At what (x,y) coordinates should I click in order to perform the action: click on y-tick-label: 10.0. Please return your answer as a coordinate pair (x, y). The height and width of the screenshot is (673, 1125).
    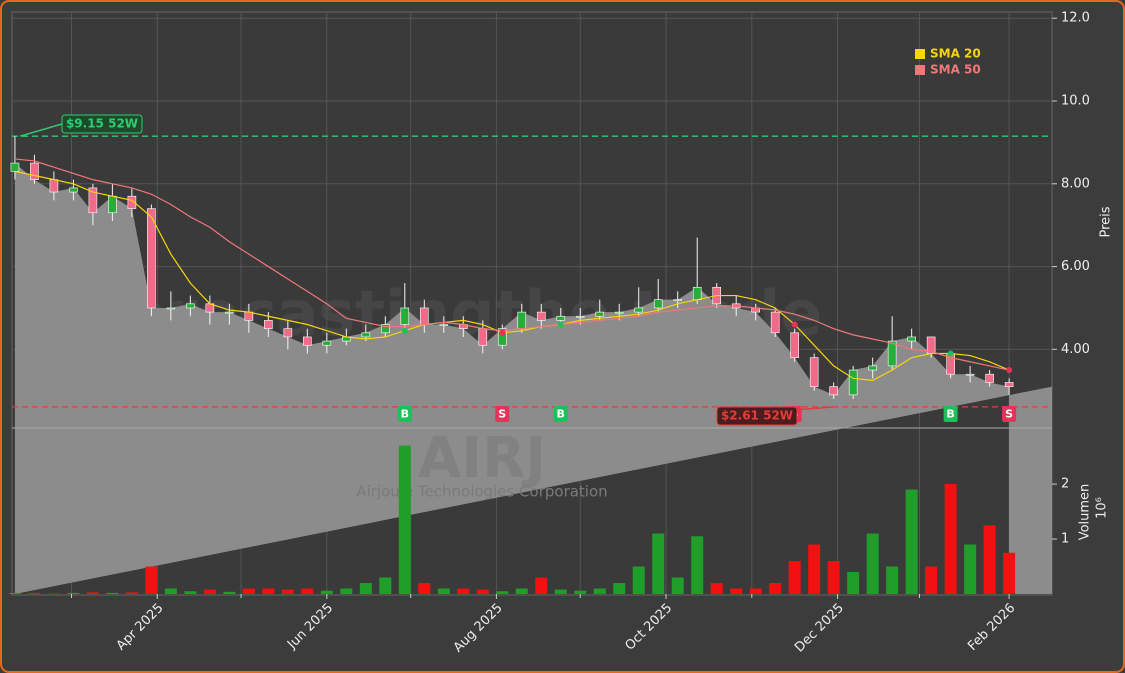
    Looking at the image, I should click on (1075, 100).